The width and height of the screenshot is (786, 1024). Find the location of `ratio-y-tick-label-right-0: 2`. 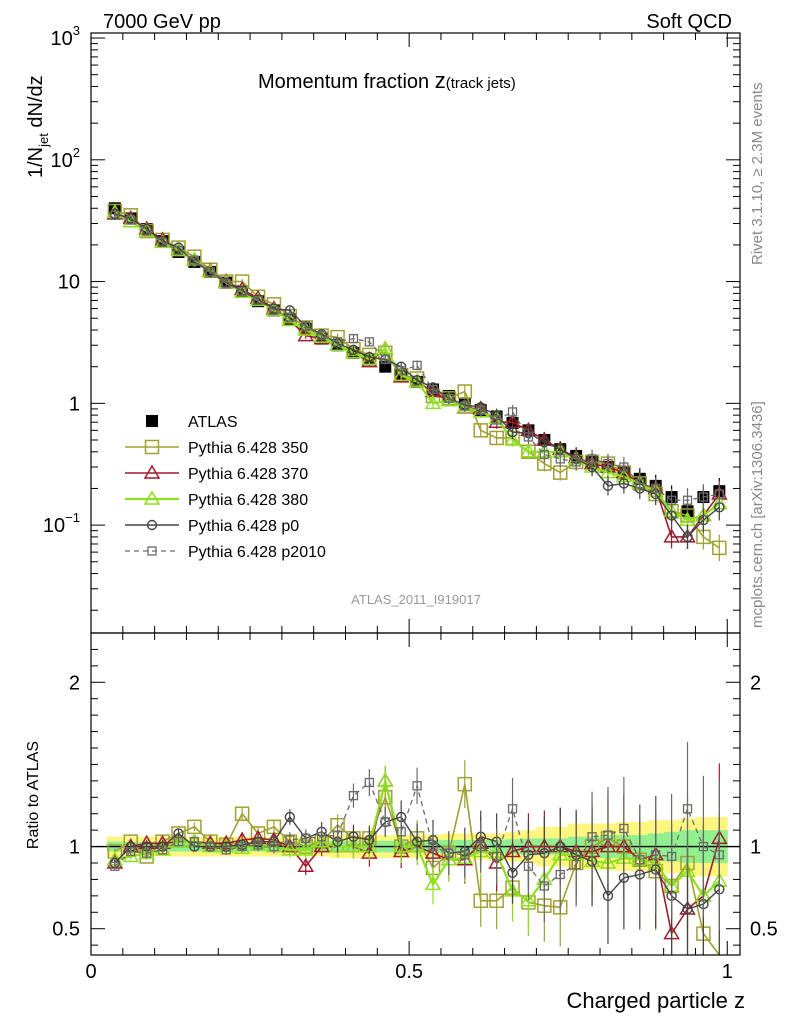

ratio-y-tick-label-right-0: 2 is located at coordinates (755, 683).